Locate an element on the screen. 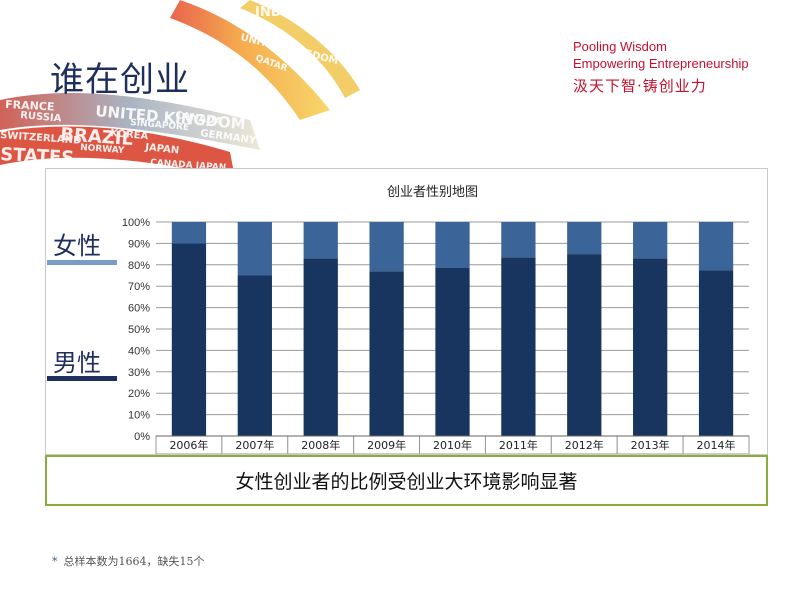 This screenshot has width=800, height=600. swirl-word: INDIA is located at coordinates (275, 12).